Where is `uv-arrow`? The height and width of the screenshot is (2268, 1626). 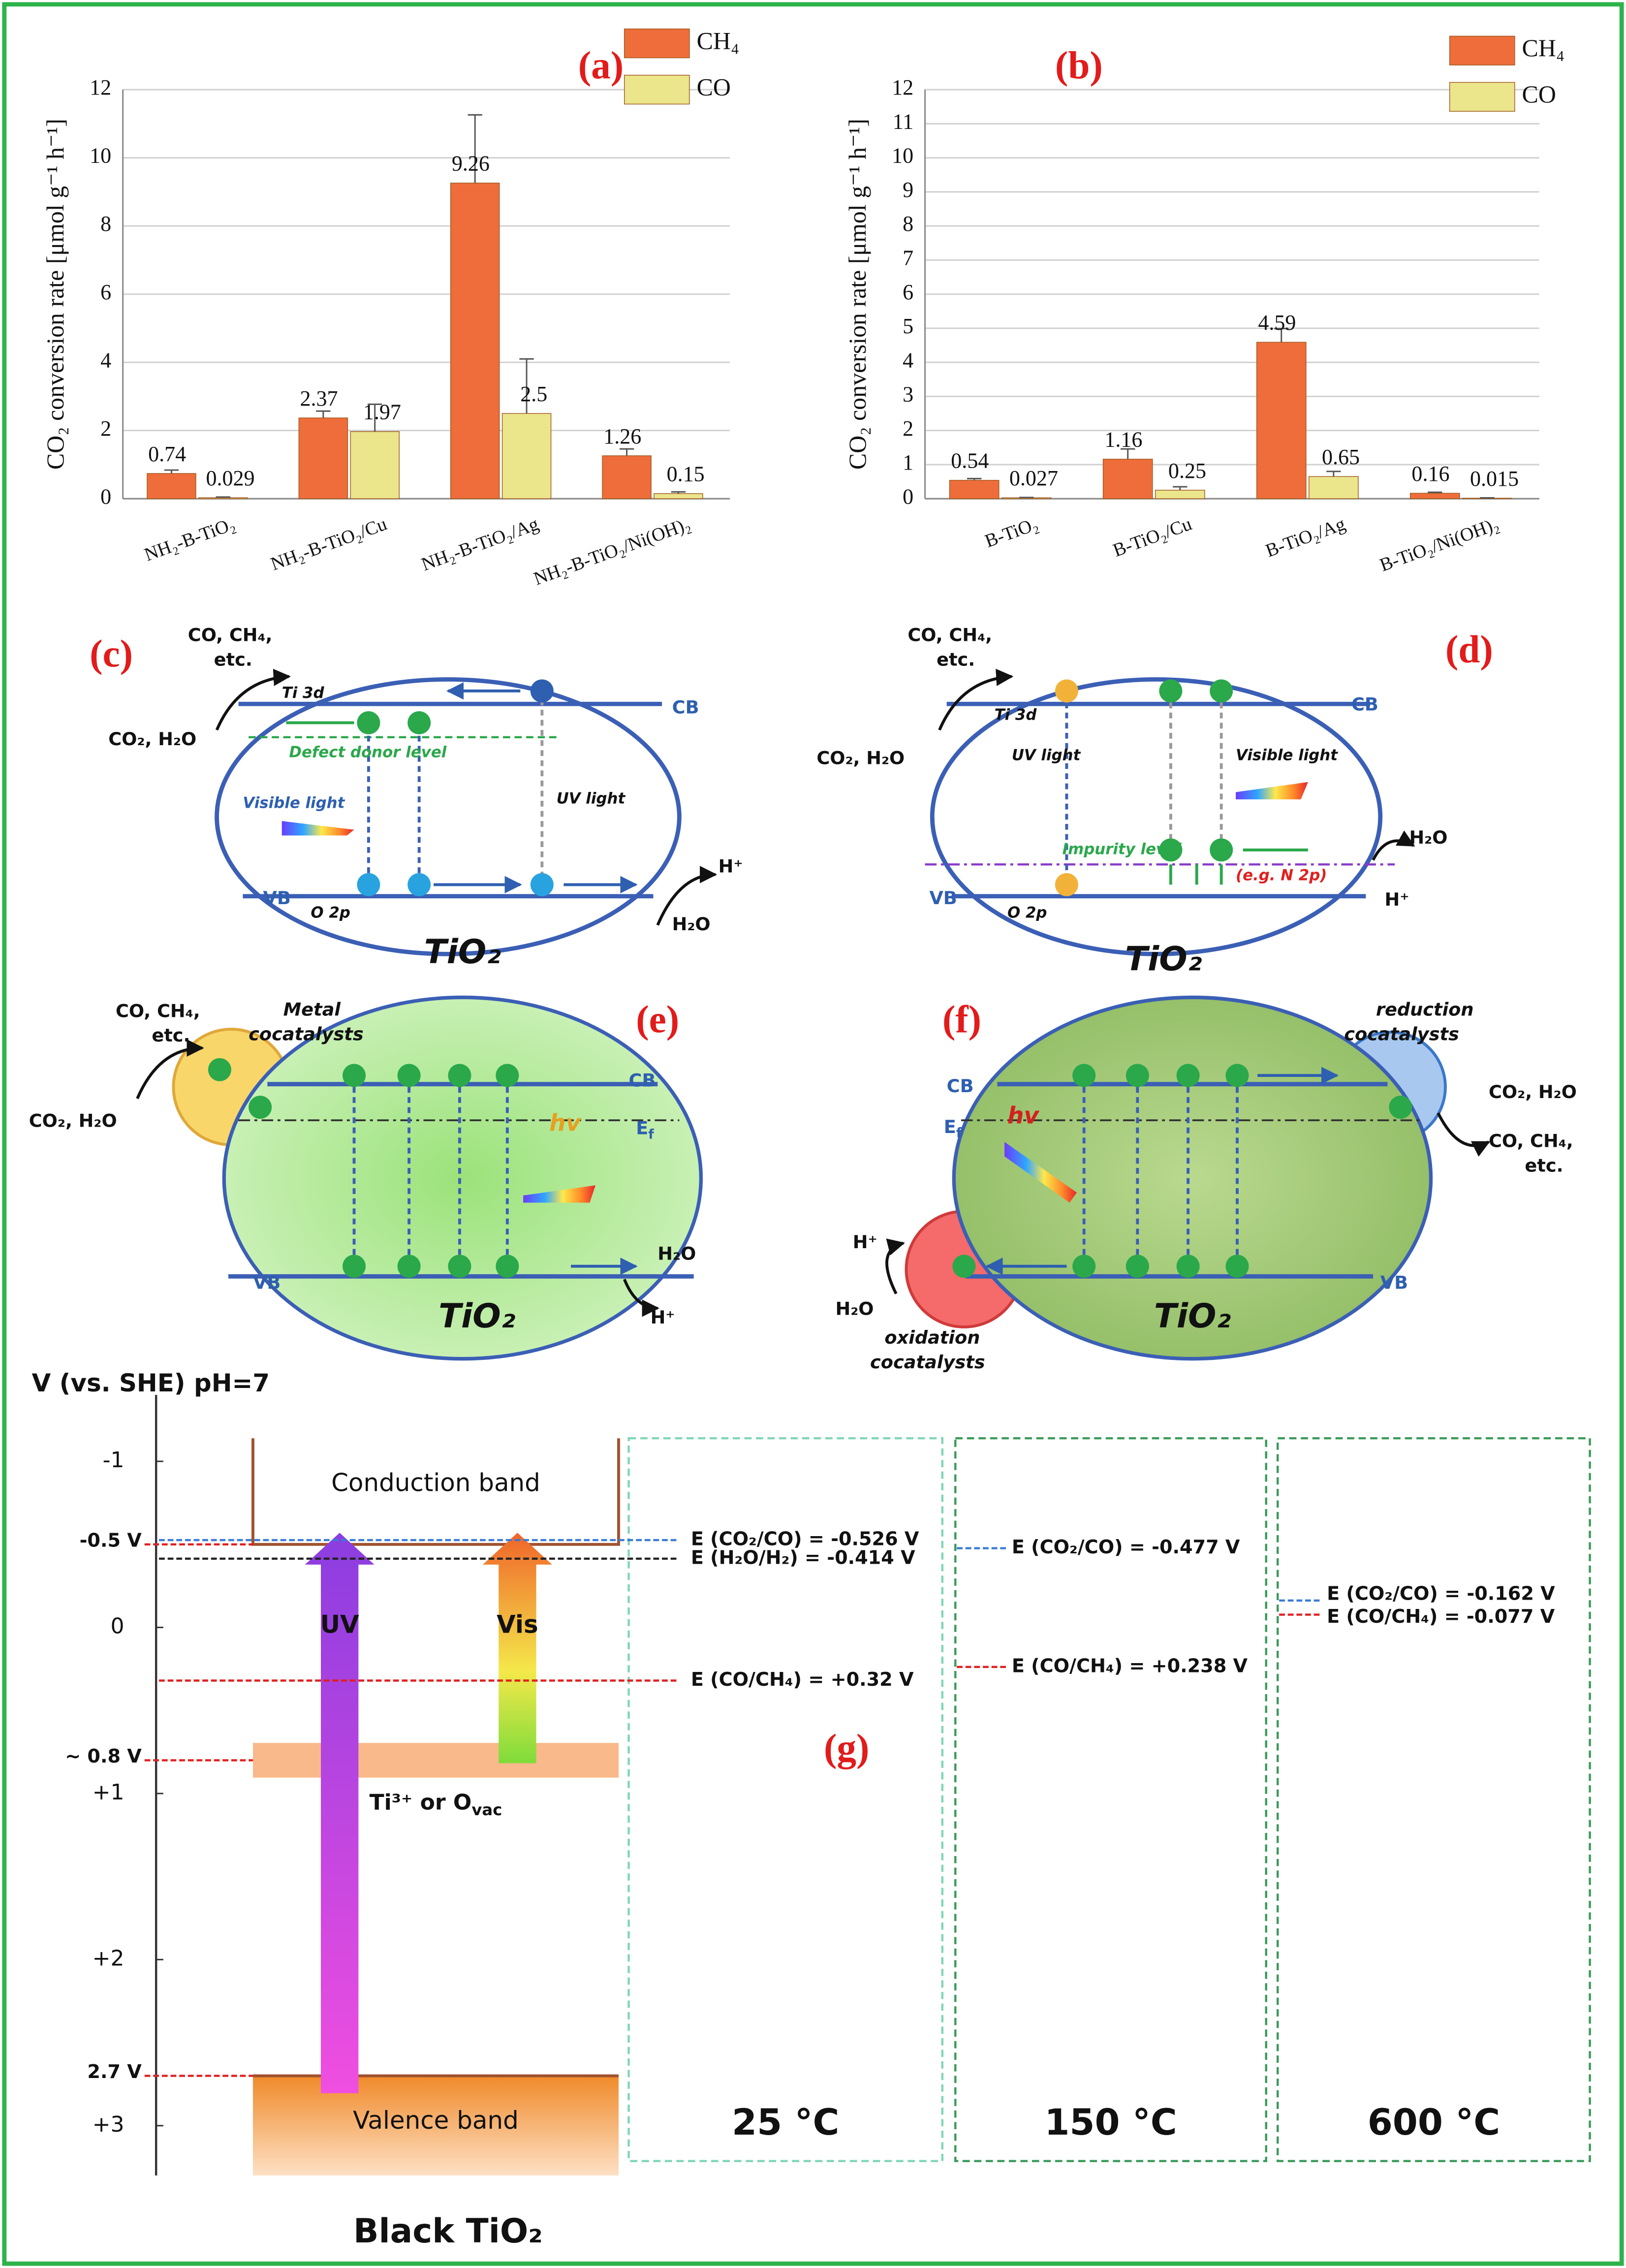
uv-arrow is located at coordinates (340, 1813).